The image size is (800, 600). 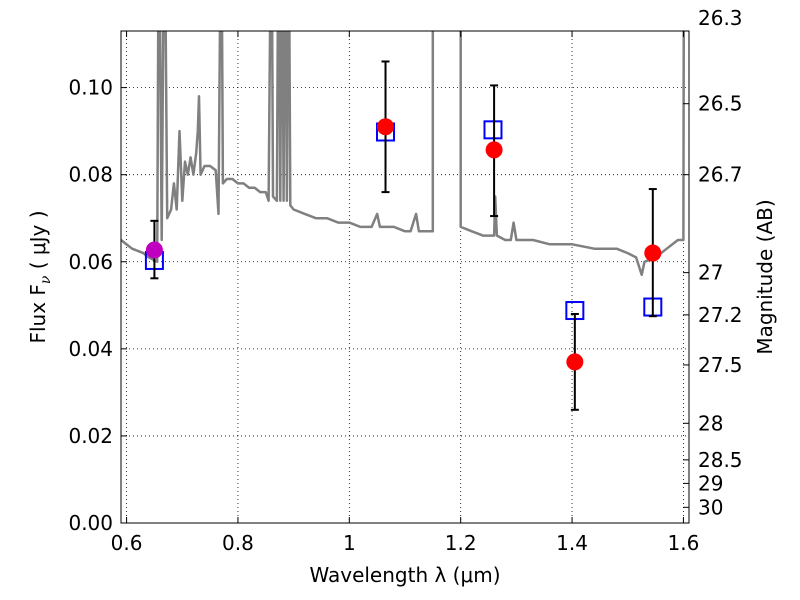 What do you see at coordinates (720, 365) in the screenshot?
I see `y2-tick-label: 27.5` at bounding box center [720, 365].